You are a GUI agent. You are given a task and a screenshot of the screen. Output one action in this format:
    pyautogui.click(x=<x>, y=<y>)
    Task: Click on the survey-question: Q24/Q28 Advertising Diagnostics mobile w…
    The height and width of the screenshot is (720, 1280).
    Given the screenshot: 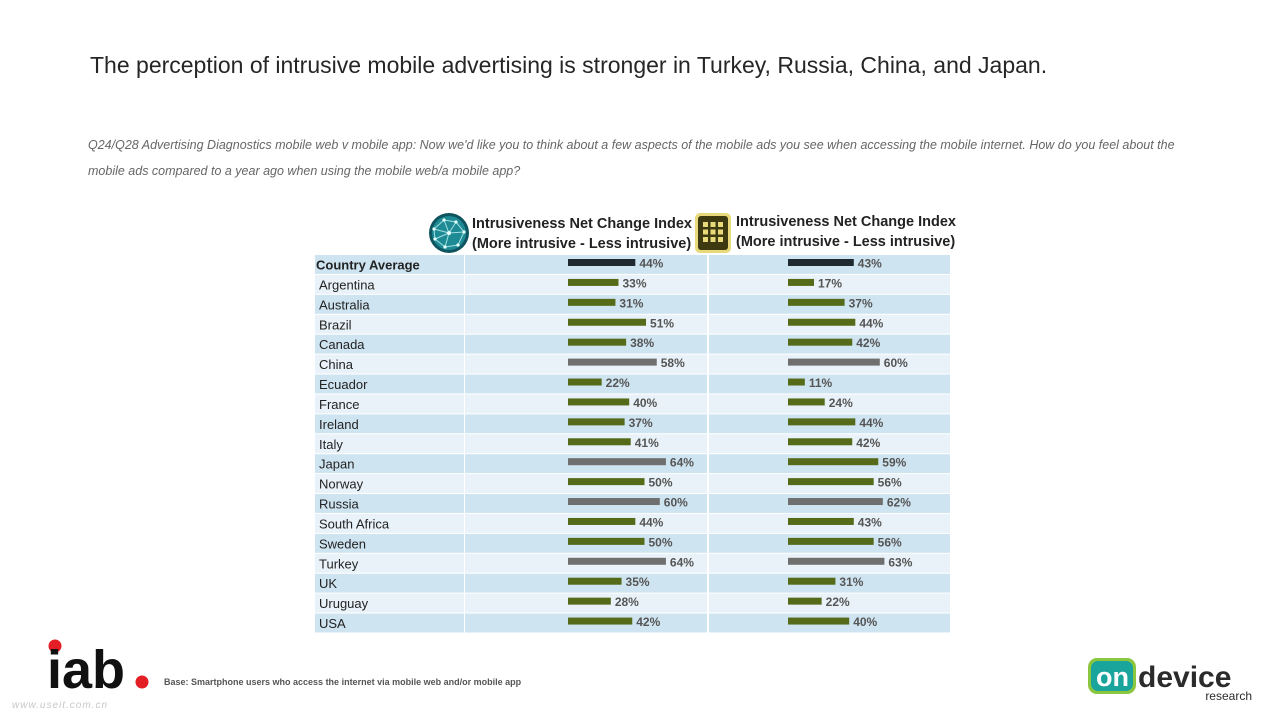 What is the action you would take?
    pyautogui.click(x=631, y=158)
    